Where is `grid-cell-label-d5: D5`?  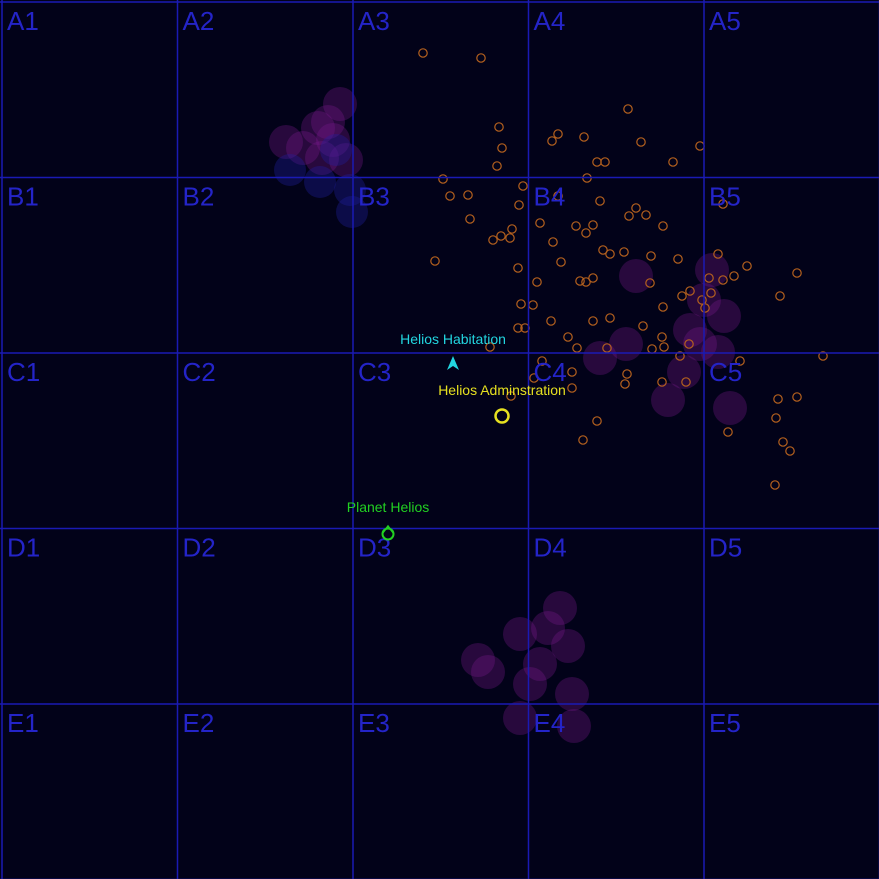
grid-cell-label-d5: D5 is located at coordinates (725, 548).